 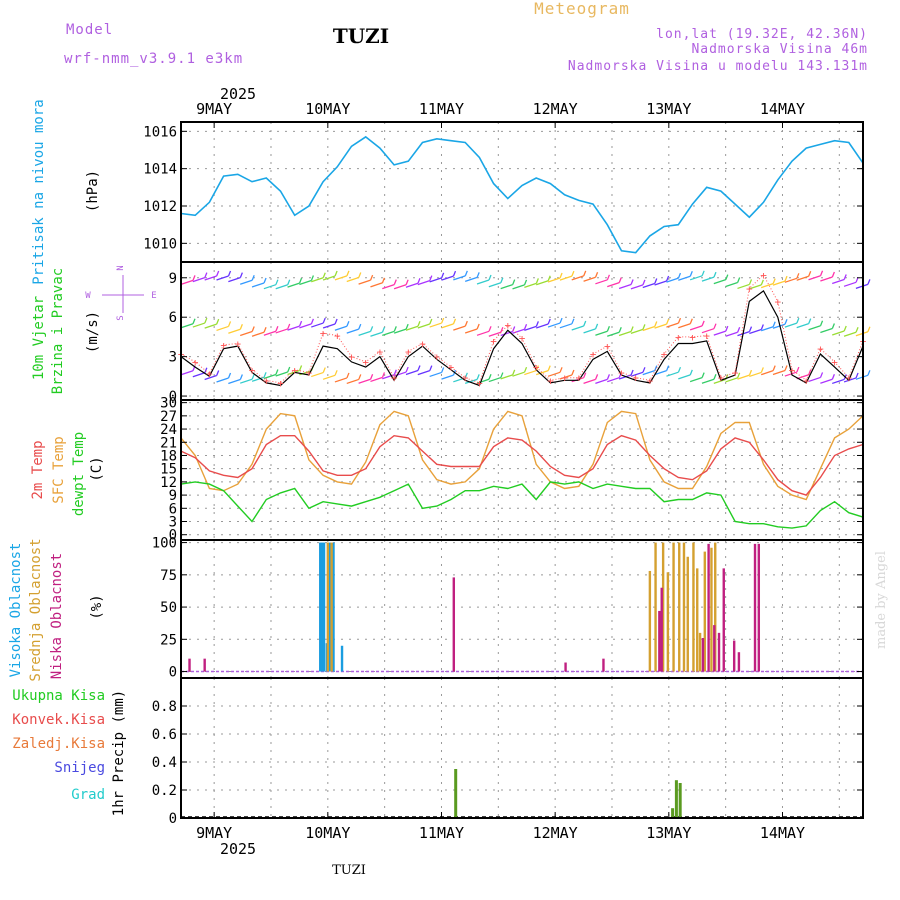 I want to click on y-tick-label: 0, so click(x=173, y=819).